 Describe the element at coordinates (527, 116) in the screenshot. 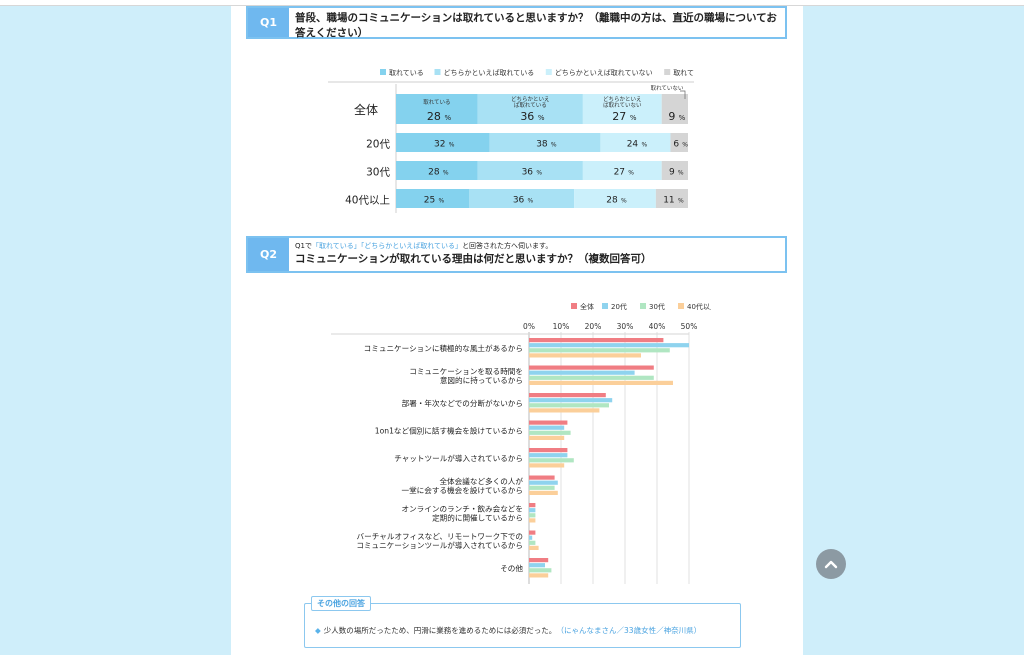

I see `value-label-0-1: 36` at that location.